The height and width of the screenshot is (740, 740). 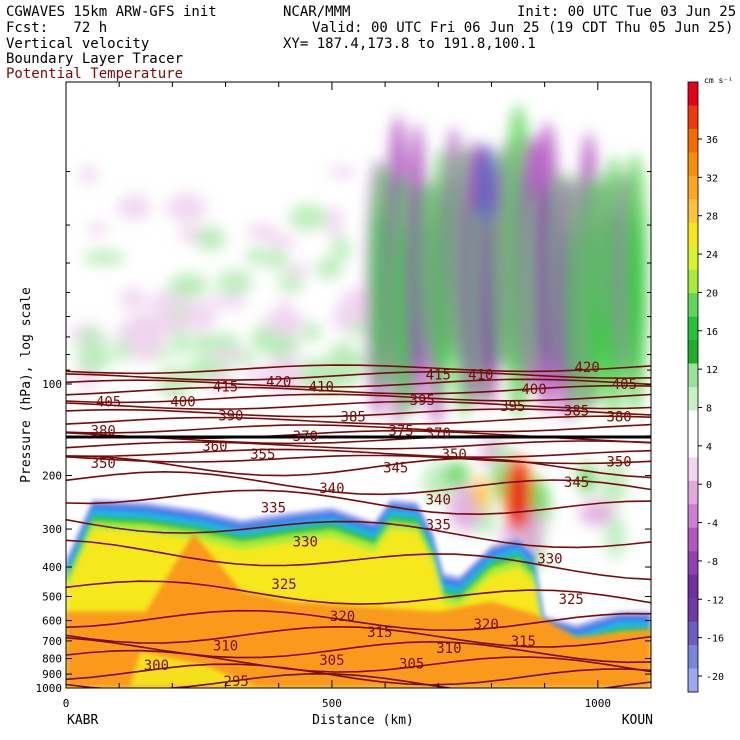 I want to click on theta-label: 360, so click(x=214, y=447).